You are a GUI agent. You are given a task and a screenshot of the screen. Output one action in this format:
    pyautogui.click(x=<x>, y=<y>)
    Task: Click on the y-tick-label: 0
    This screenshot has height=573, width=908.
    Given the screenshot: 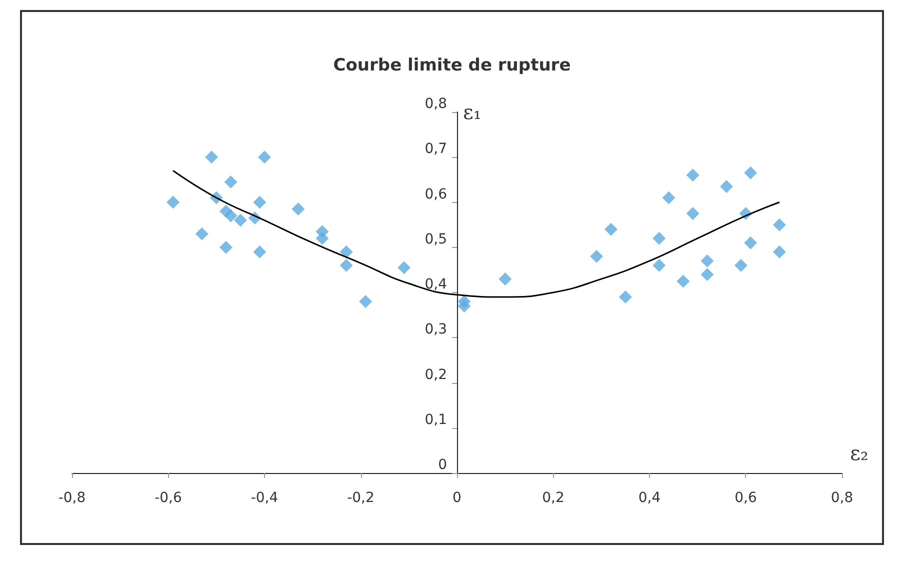 What is the action you would take?
    pyautogui.click(x=442, y=465)
    